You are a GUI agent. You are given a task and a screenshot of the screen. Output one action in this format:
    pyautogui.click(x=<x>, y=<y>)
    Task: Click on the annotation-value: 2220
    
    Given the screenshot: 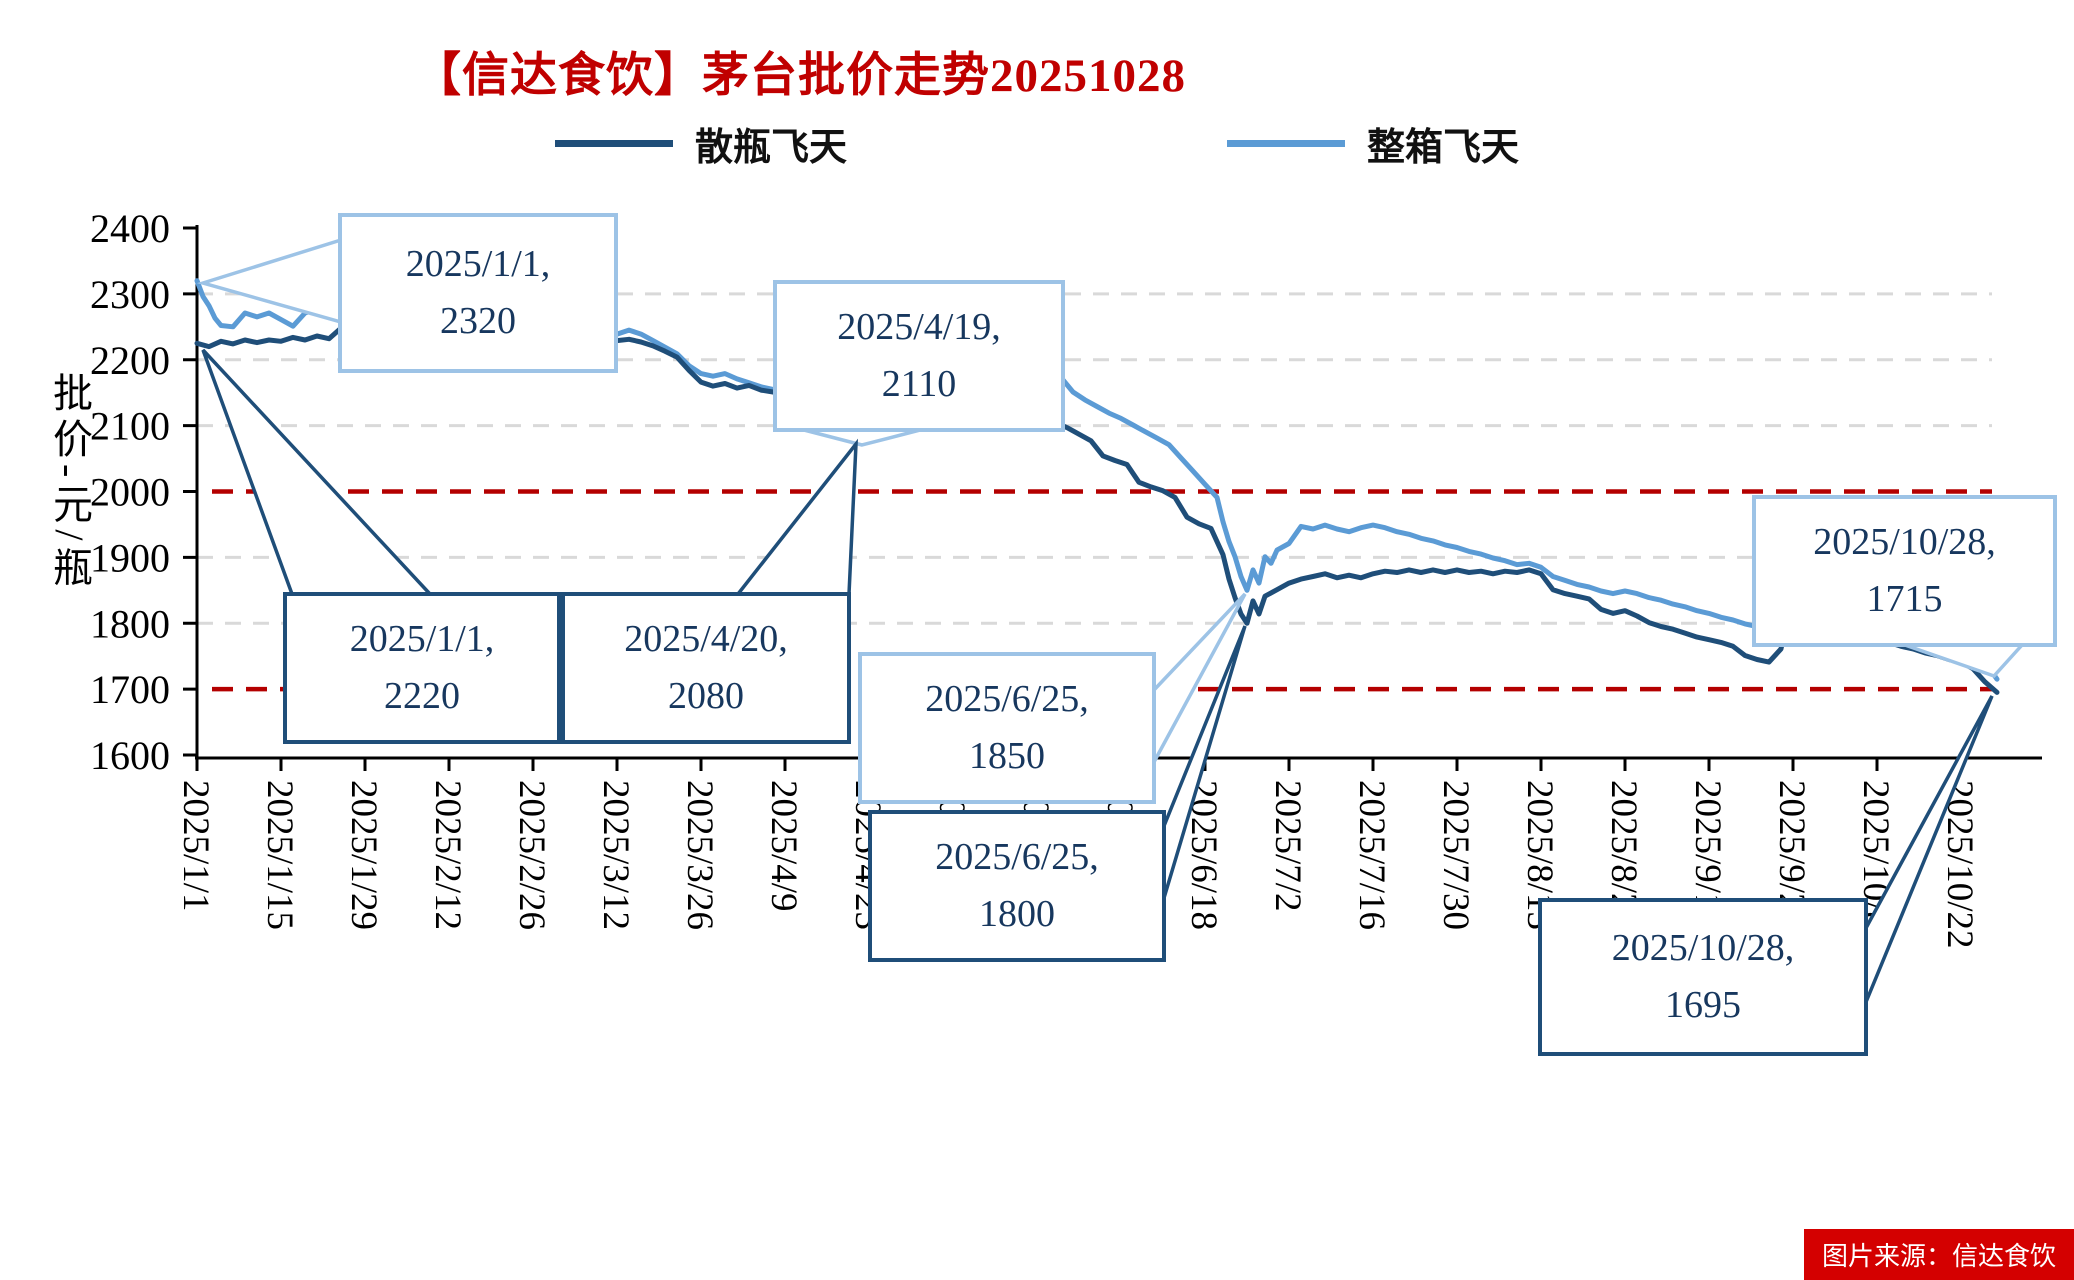 What is the action you would take?
    pyautogui.click(x=422, y=696)
    